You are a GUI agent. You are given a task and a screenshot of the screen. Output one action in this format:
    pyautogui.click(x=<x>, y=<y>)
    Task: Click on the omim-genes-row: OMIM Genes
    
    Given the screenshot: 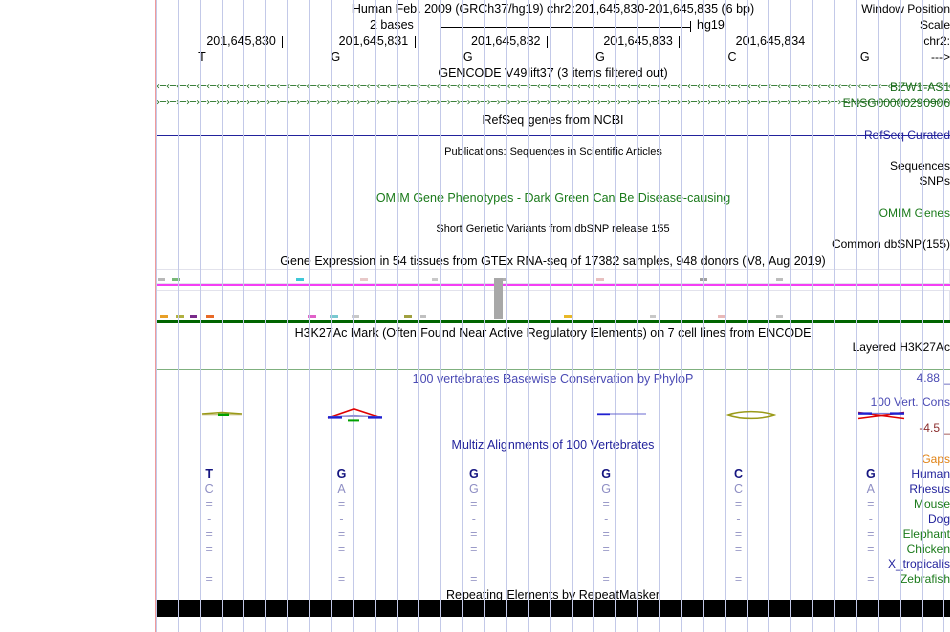 What is the action you would take?
    pyautogui.click(x=475, y=213)
    